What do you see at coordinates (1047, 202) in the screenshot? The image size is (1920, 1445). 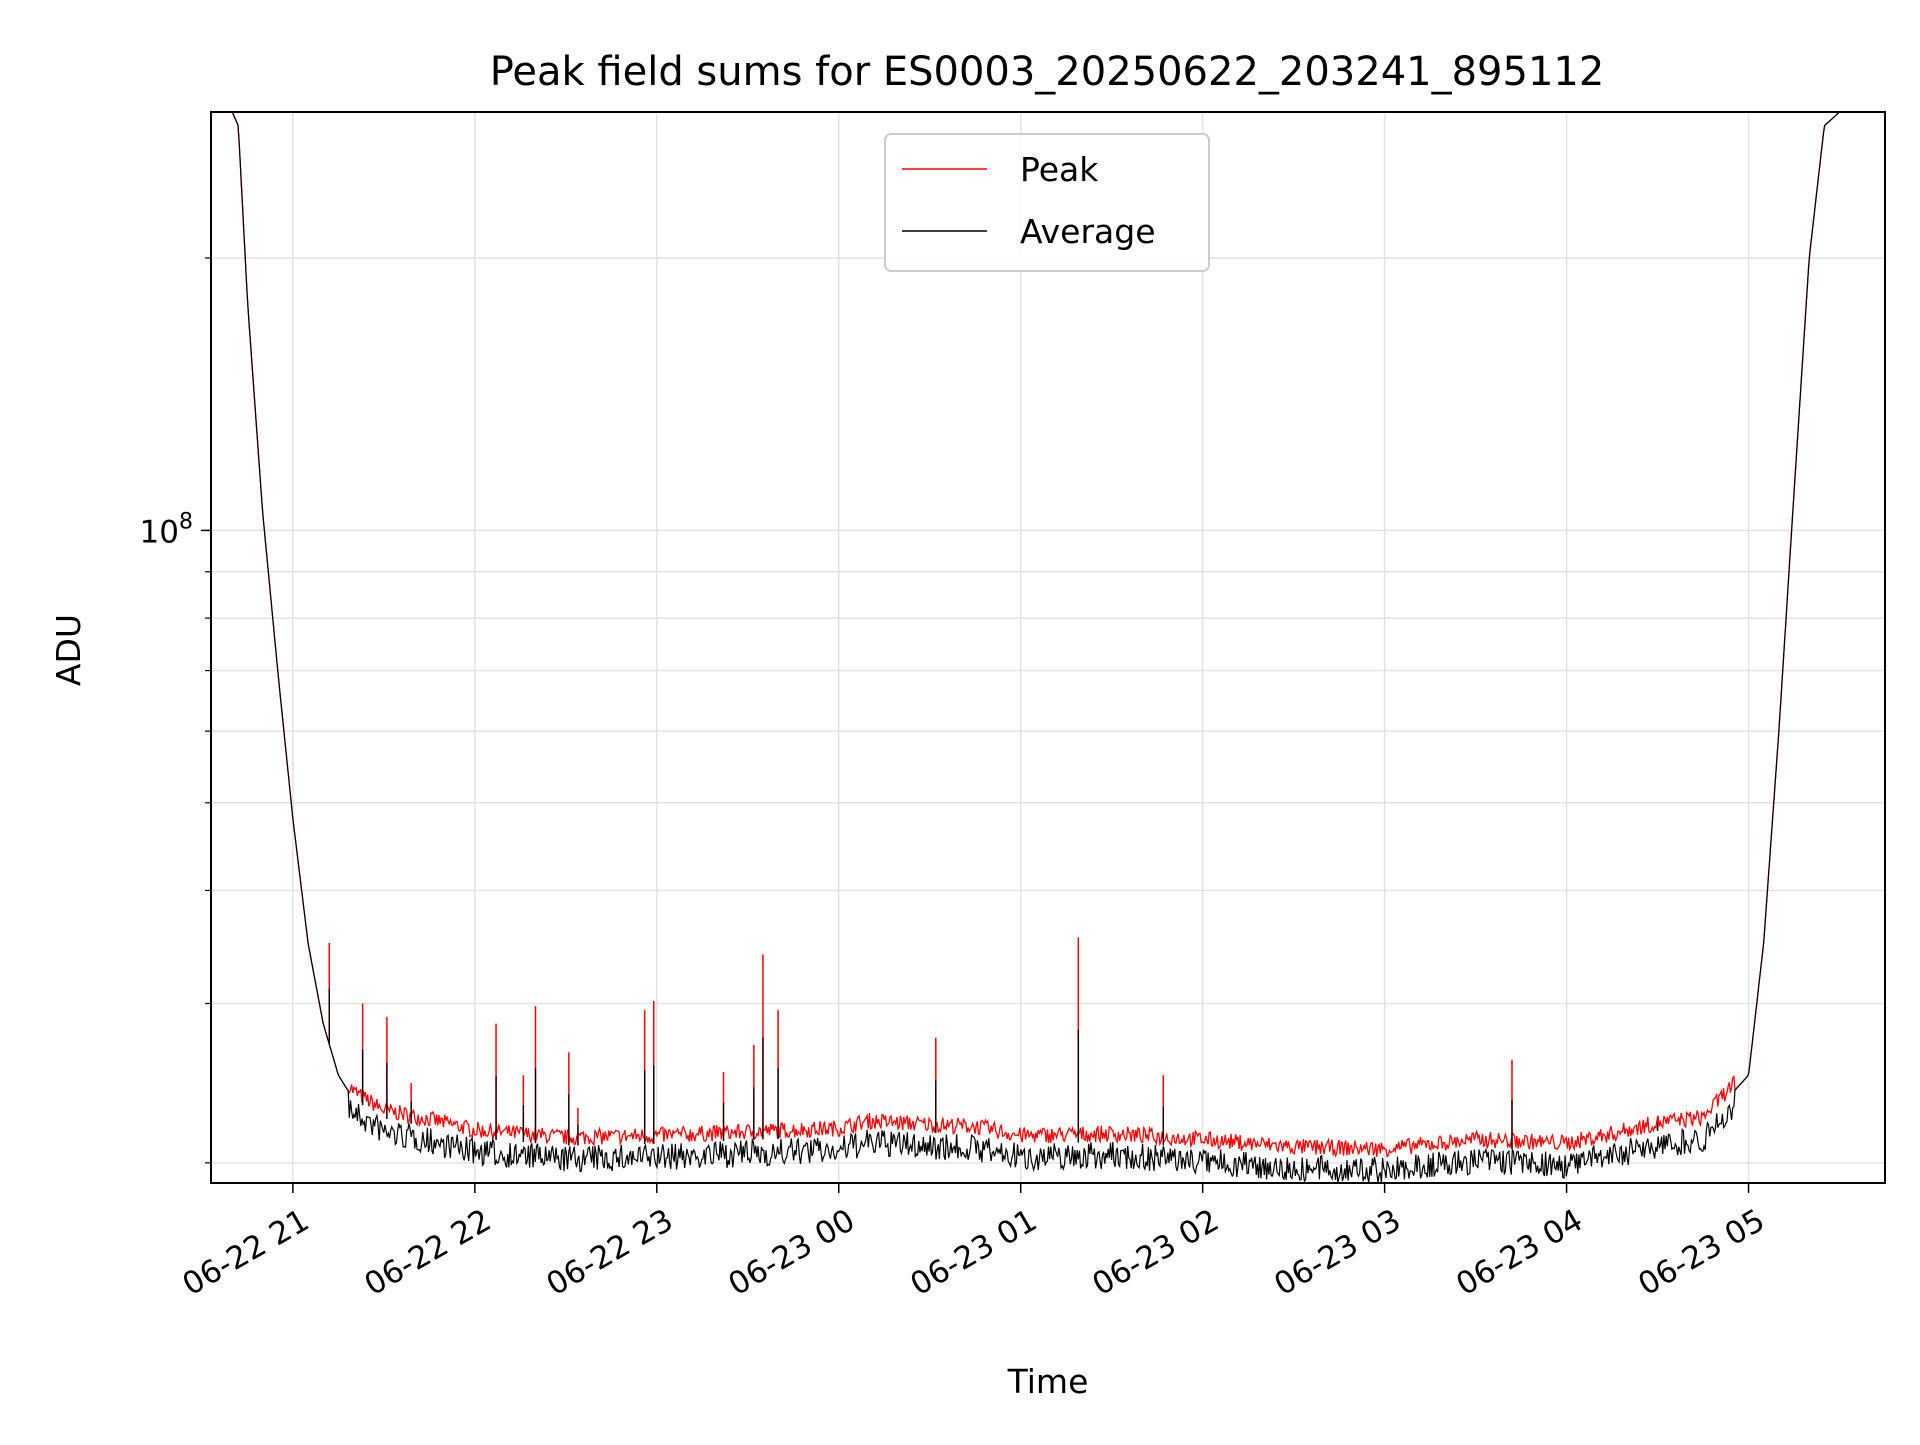 I see `legend: Peak Average` at bounding box center [1047, 202].